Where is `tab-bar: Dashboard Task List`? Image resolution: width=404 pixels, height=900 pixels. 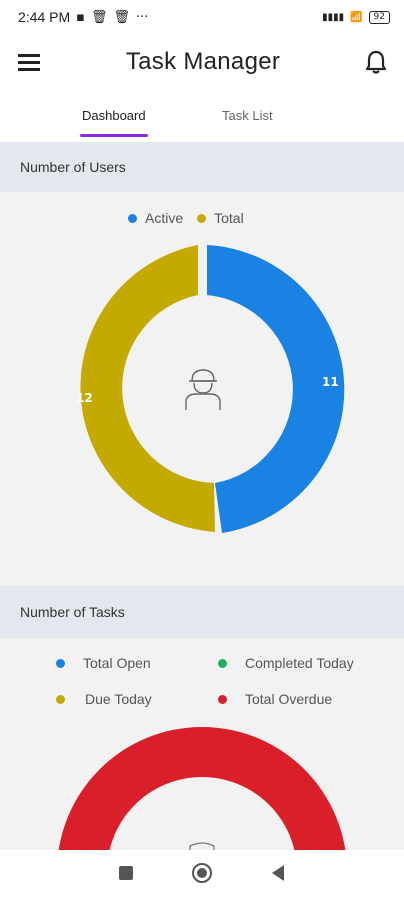
tab-bar: Dashboard Task List is located at coordinates (202, 116).